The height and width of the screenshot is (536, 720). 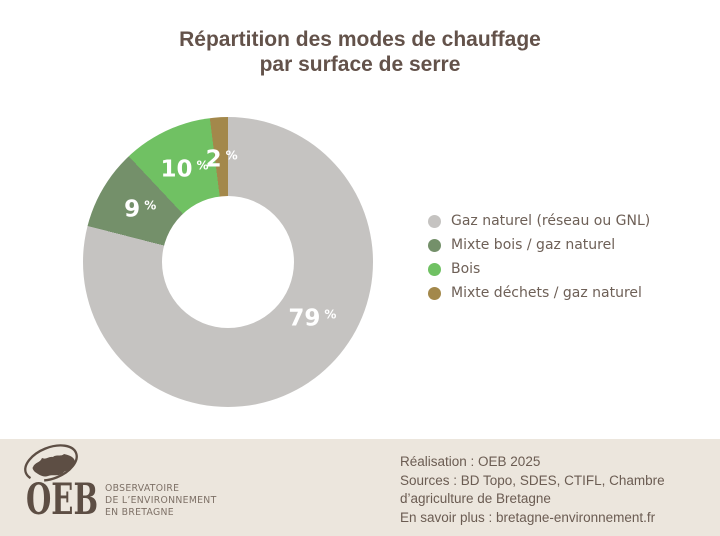 What do you see at coordinates (132, 209) in the screenshot?
I see `slice-value: 9` at bounding box center [132, 209].